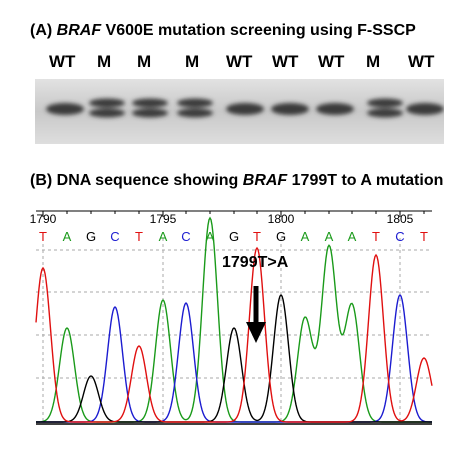 The width and height of the screenshot is (474, 474). What do you see at coordinates (255, 262) in the screenshot?
I see `mutation-label: 1799T>A` at bounding box center [255, 262].